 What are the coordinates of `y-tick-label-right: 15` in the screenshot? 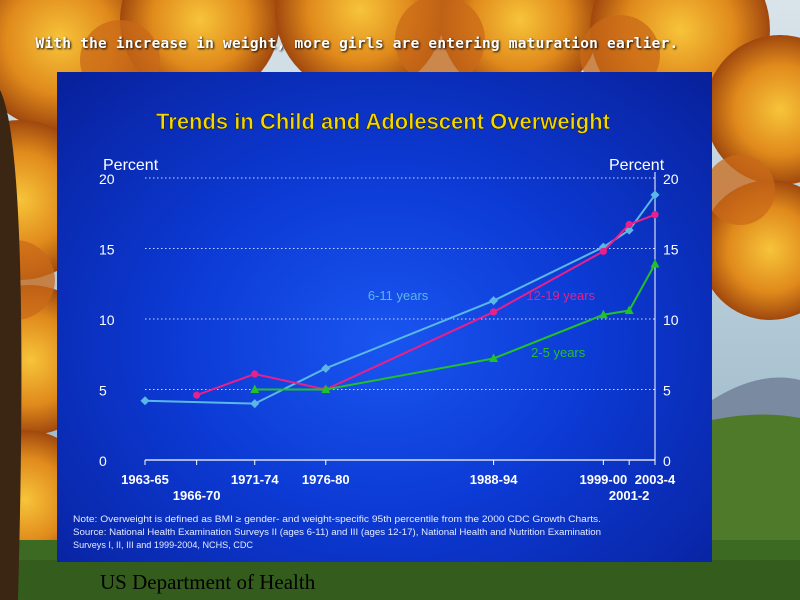 It's located at (671, 250).